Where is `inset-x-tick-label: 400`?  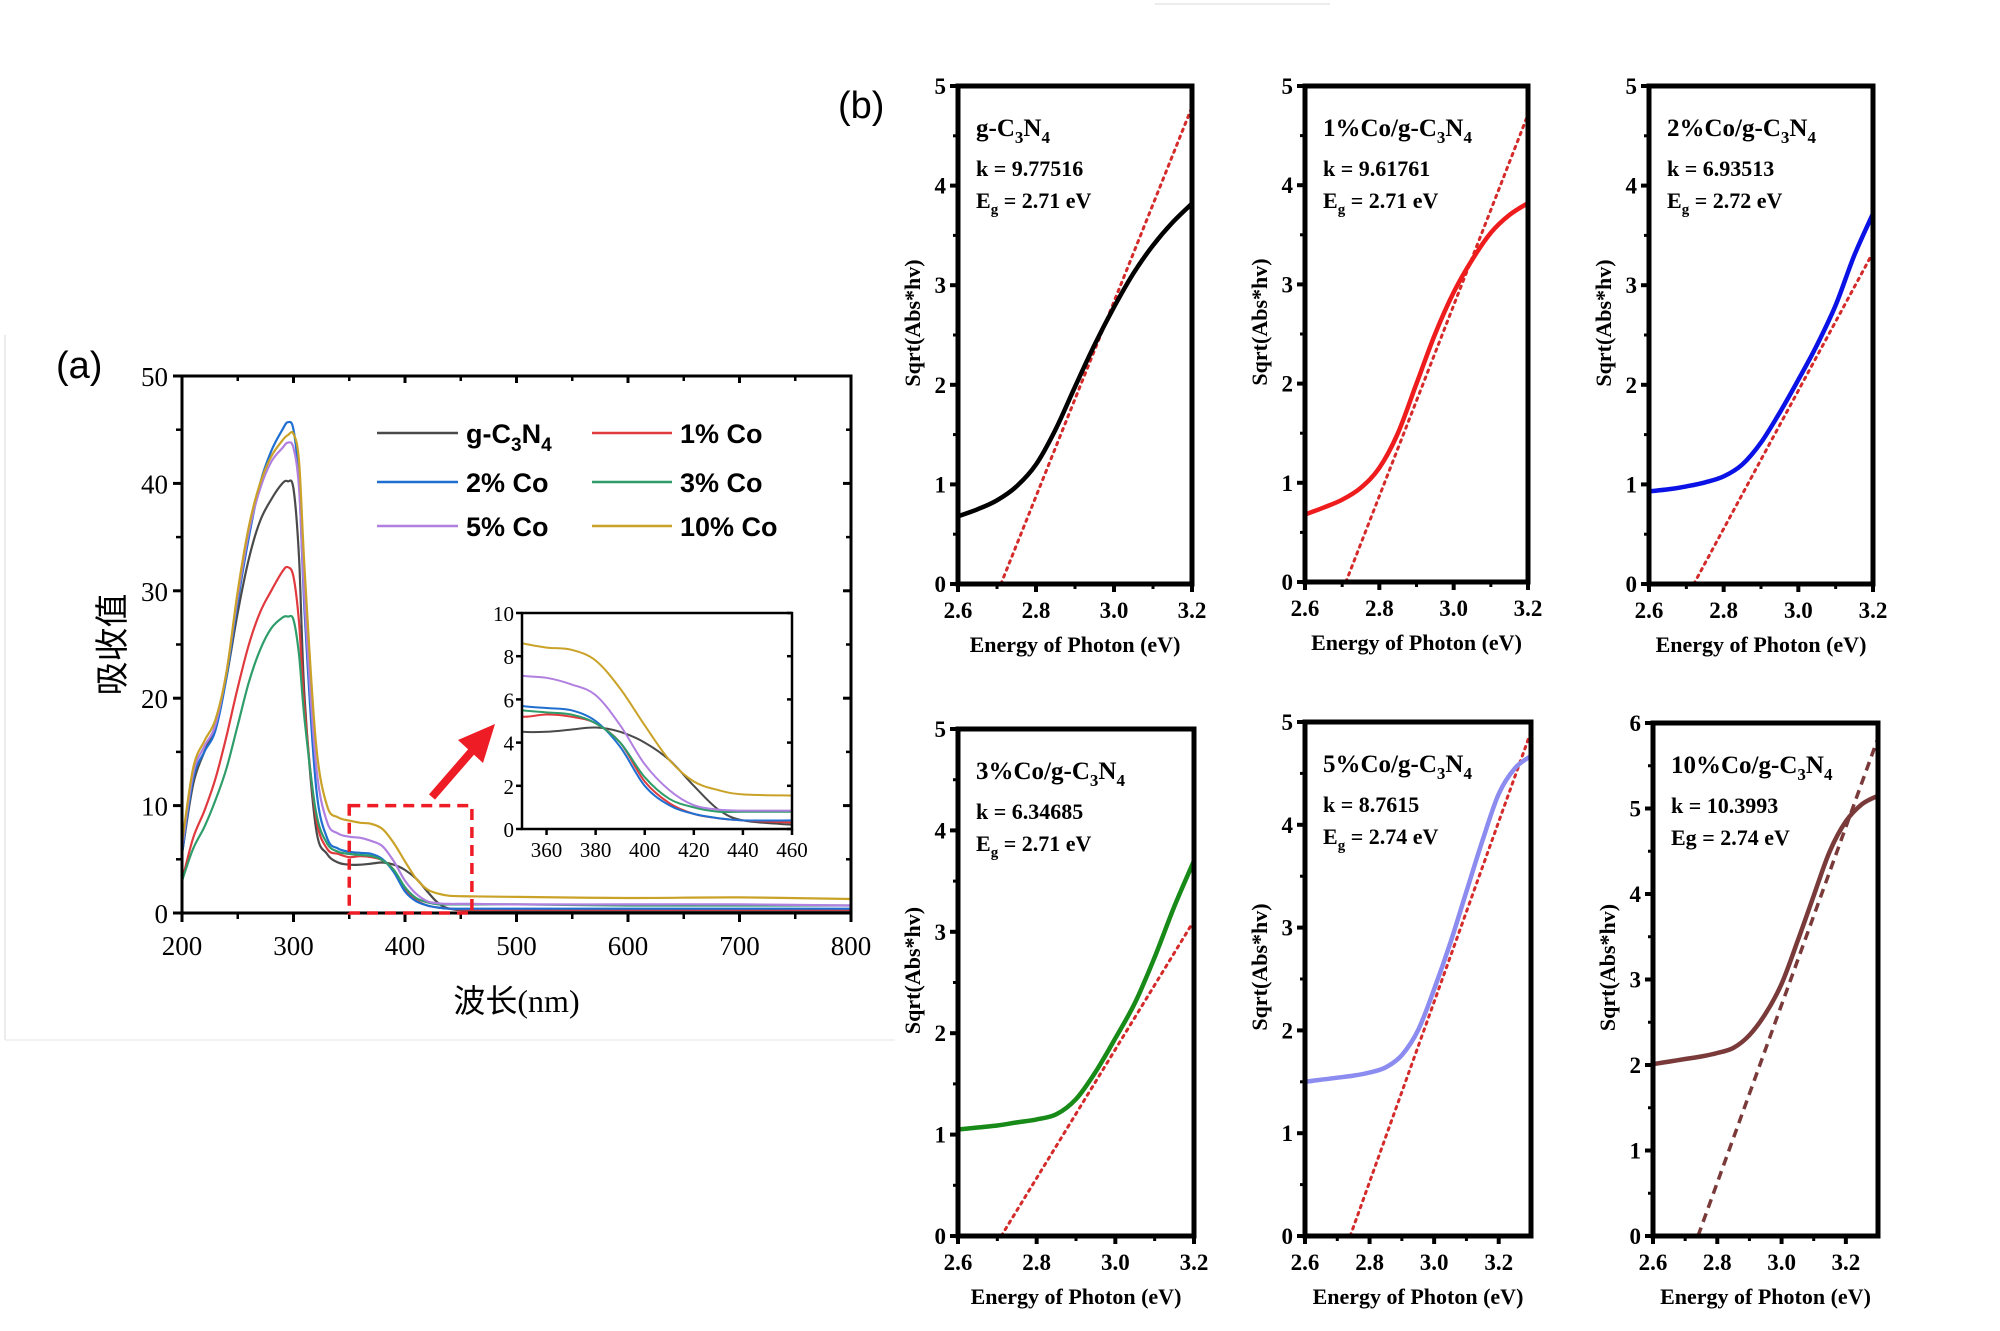 inset-x-tick-label: 400 is located at coordinates (645, 850).